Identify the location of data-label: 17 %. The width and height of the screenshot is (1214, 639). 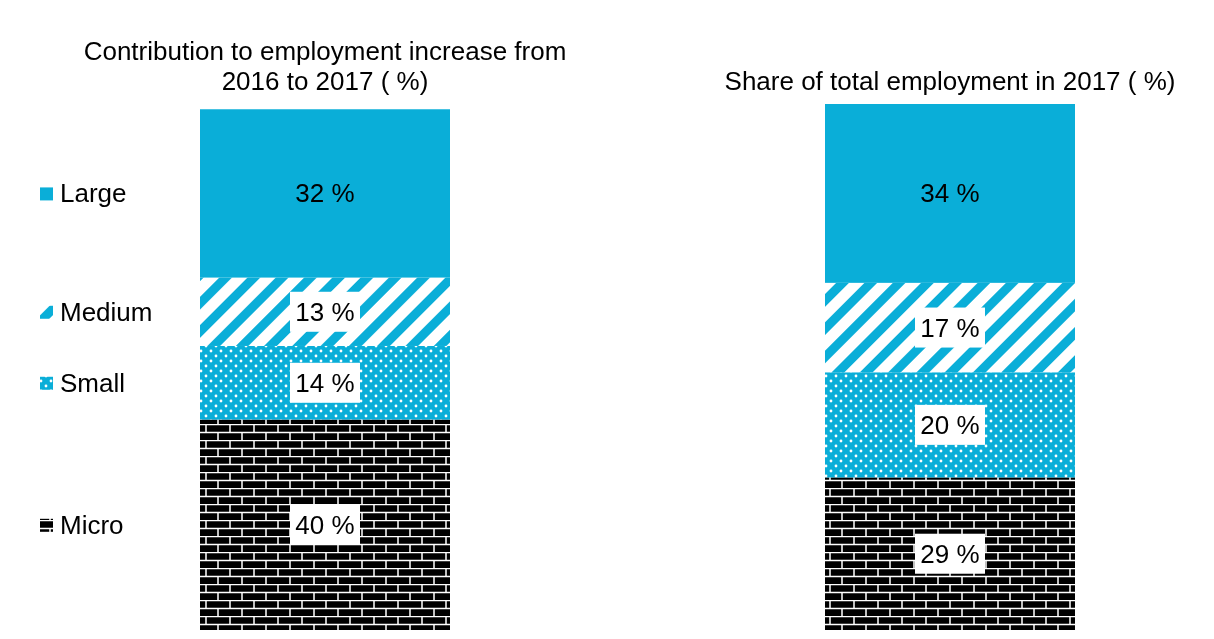
(950, 327).